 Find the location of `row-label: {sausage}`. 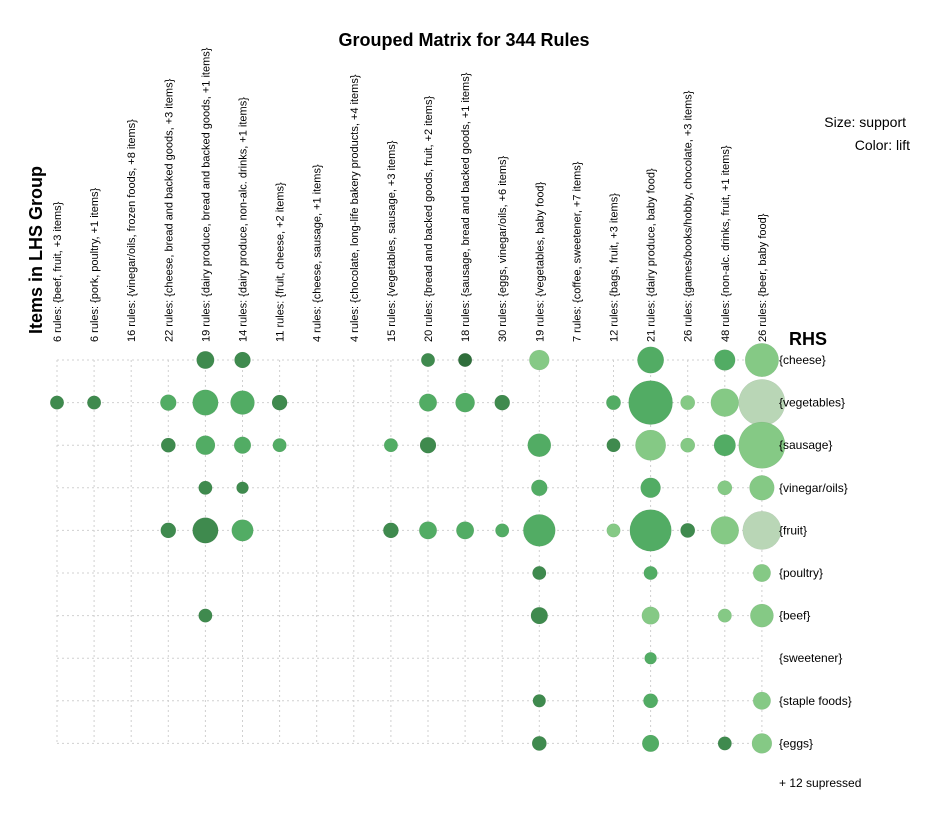

row-label: {sausage} is located at coordinates (805, 445).